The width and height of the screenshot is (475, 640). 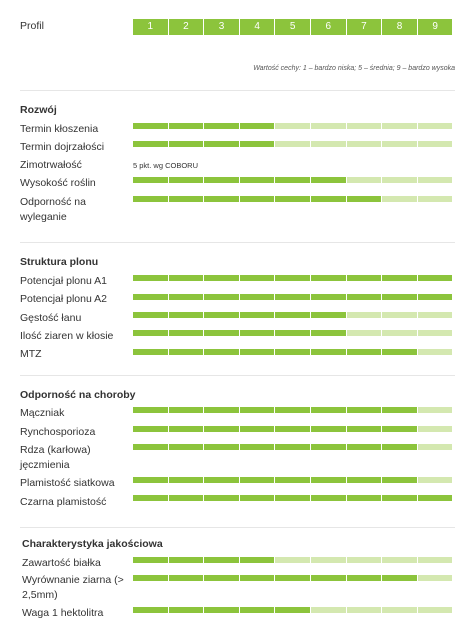 I want to click on scale-step: 4, so click(x=257, y=27).